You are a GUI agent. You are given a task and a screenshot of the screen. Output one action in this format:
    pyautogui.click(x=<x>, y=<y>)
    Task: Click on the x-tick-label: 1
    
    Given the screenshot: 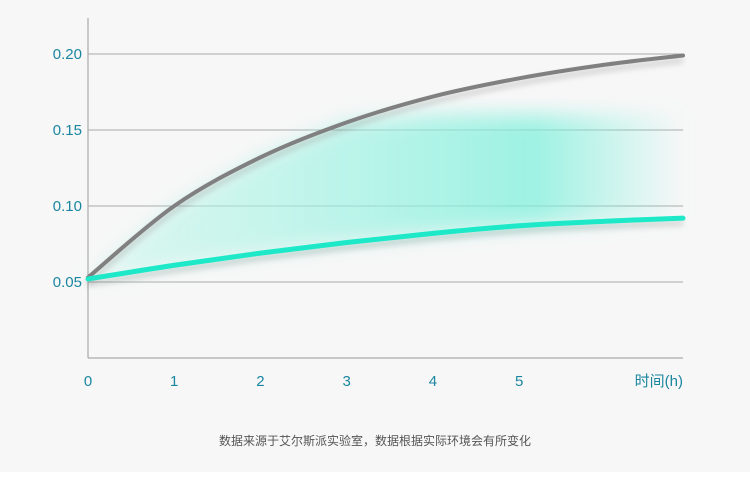 What is the action you would take?
    pyautogui.click(x=174, y=381)
    